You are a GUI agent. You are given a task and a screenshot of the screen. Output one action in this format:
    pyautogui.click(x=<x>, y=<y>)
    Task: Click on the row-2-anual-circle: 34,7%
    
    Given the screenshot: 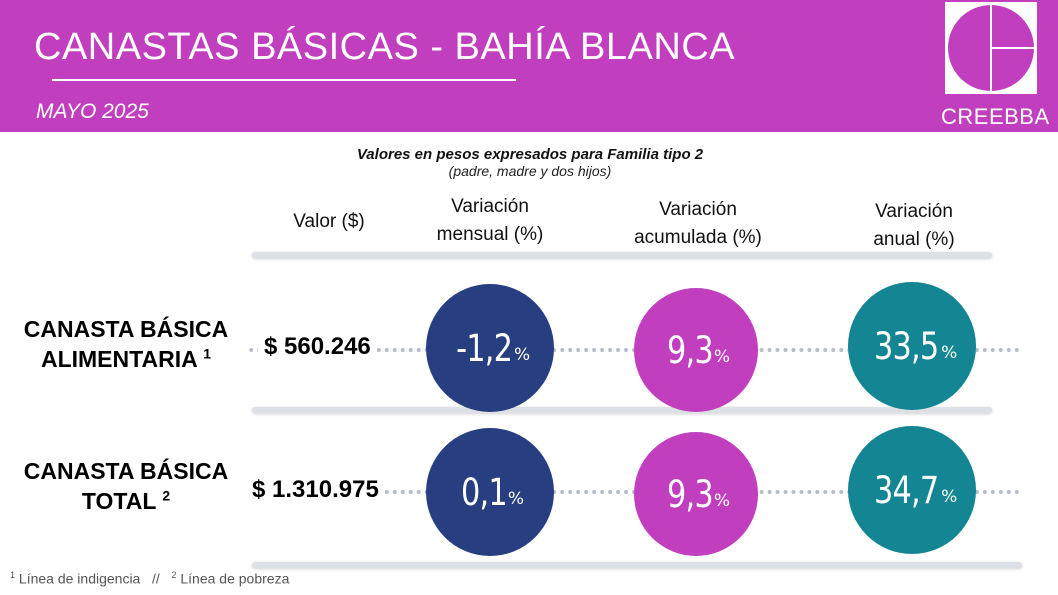 What is the action you would take?
    pyautogui.click(x=912, y=490)
    